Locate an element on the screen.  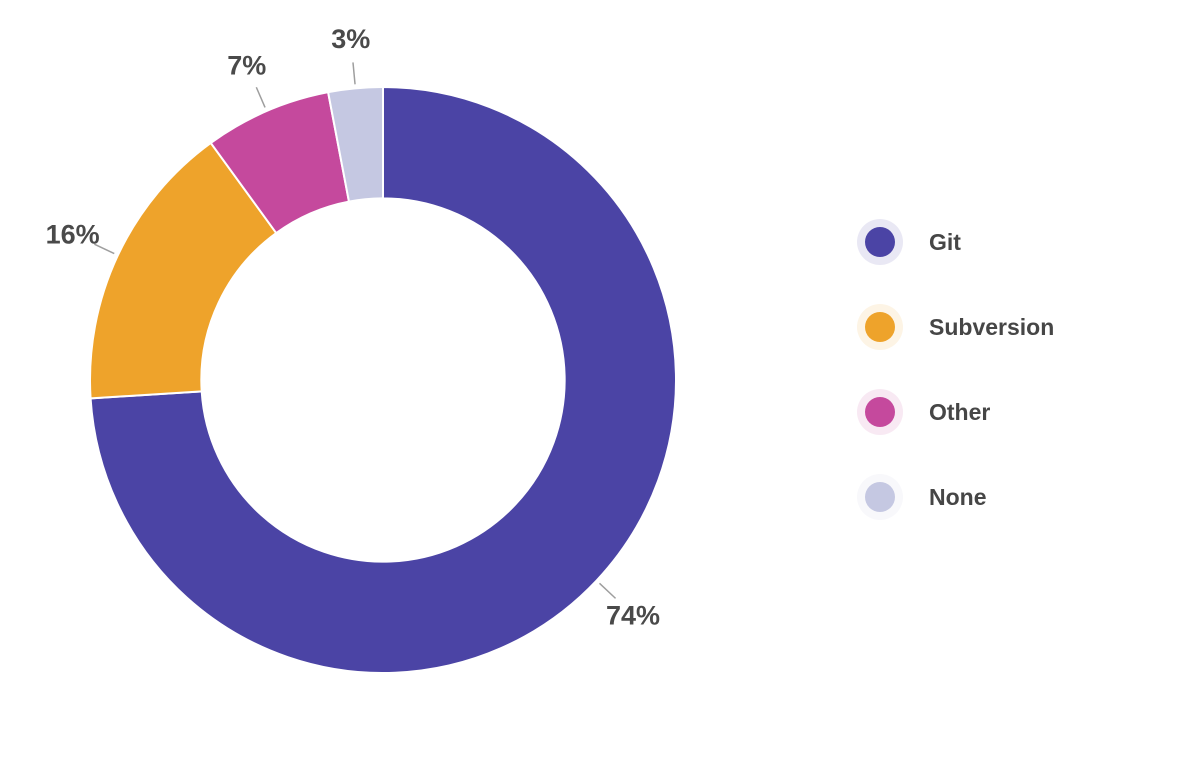
legend-item-subversion: Subversion is located at coordinates (955, 327).